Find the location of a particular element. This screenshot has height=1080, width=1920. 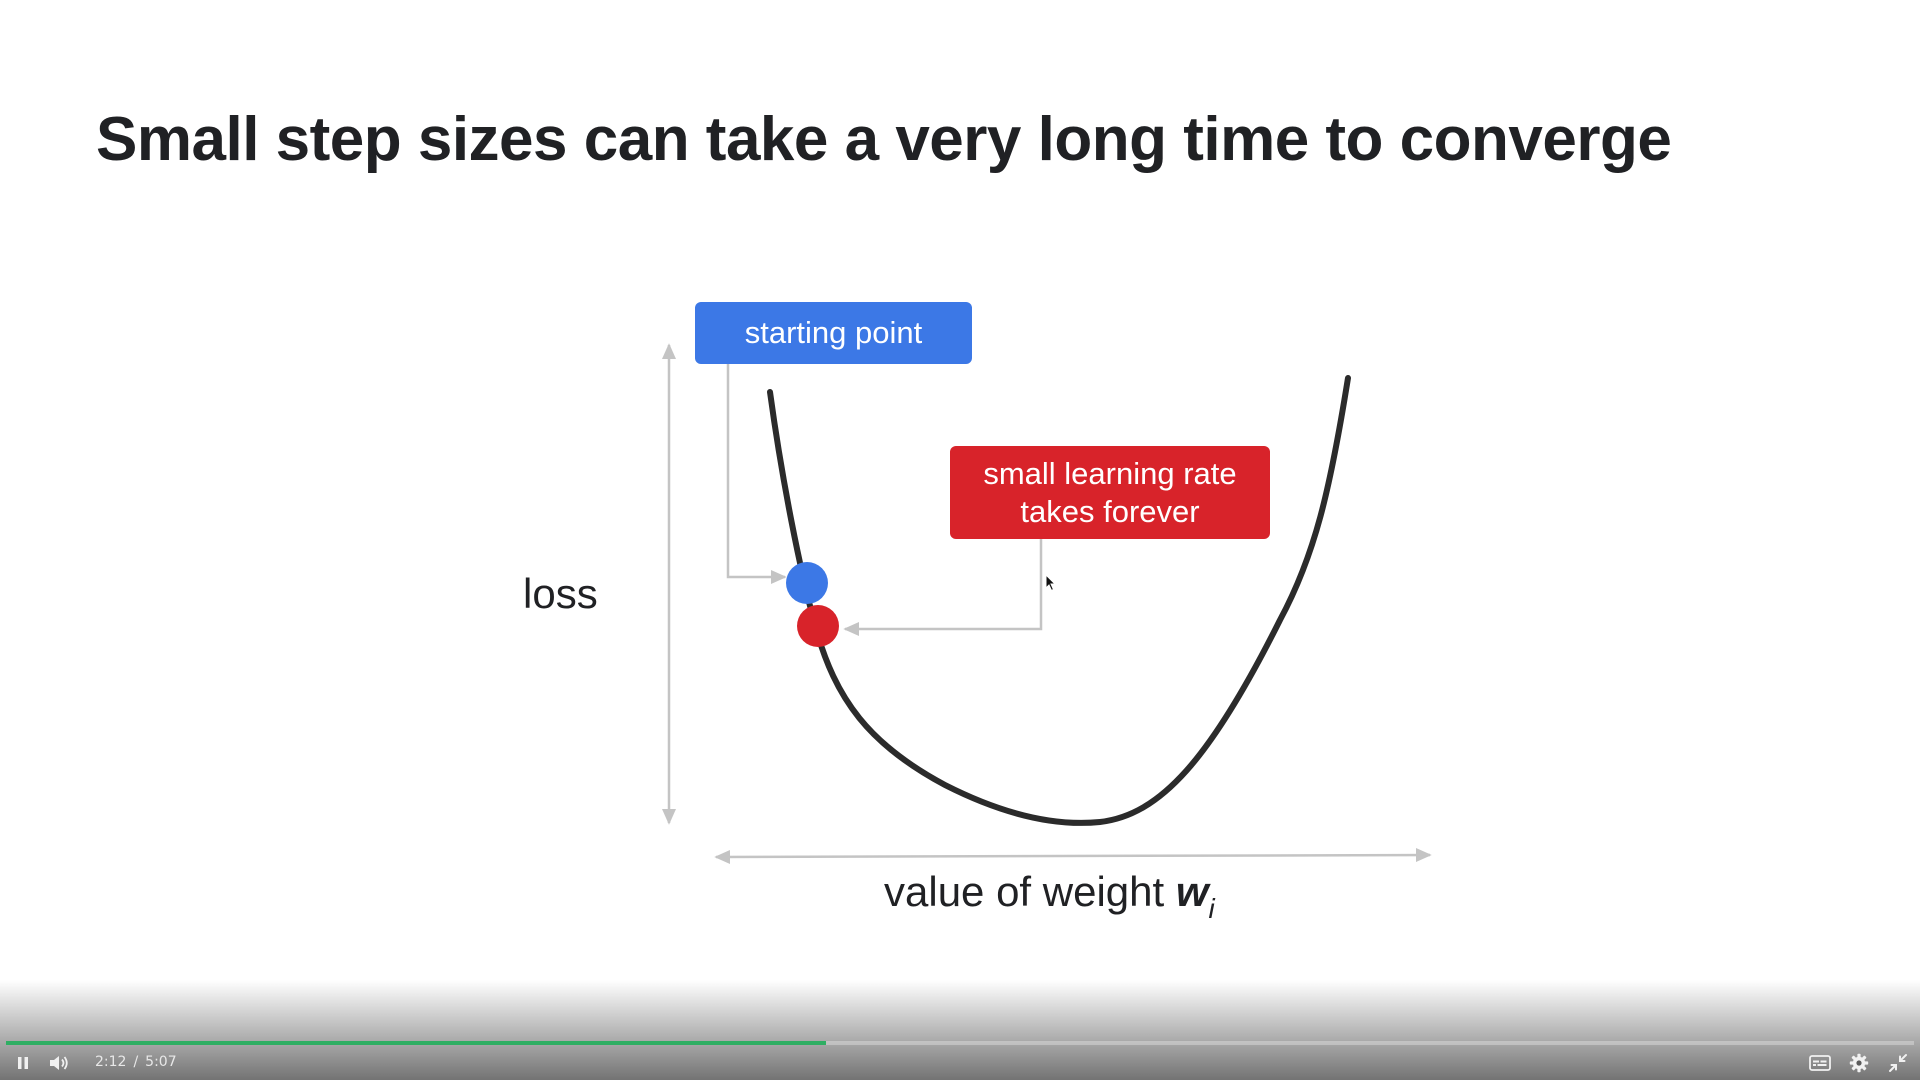

next-step-dot is located at coordinates (818, 626).